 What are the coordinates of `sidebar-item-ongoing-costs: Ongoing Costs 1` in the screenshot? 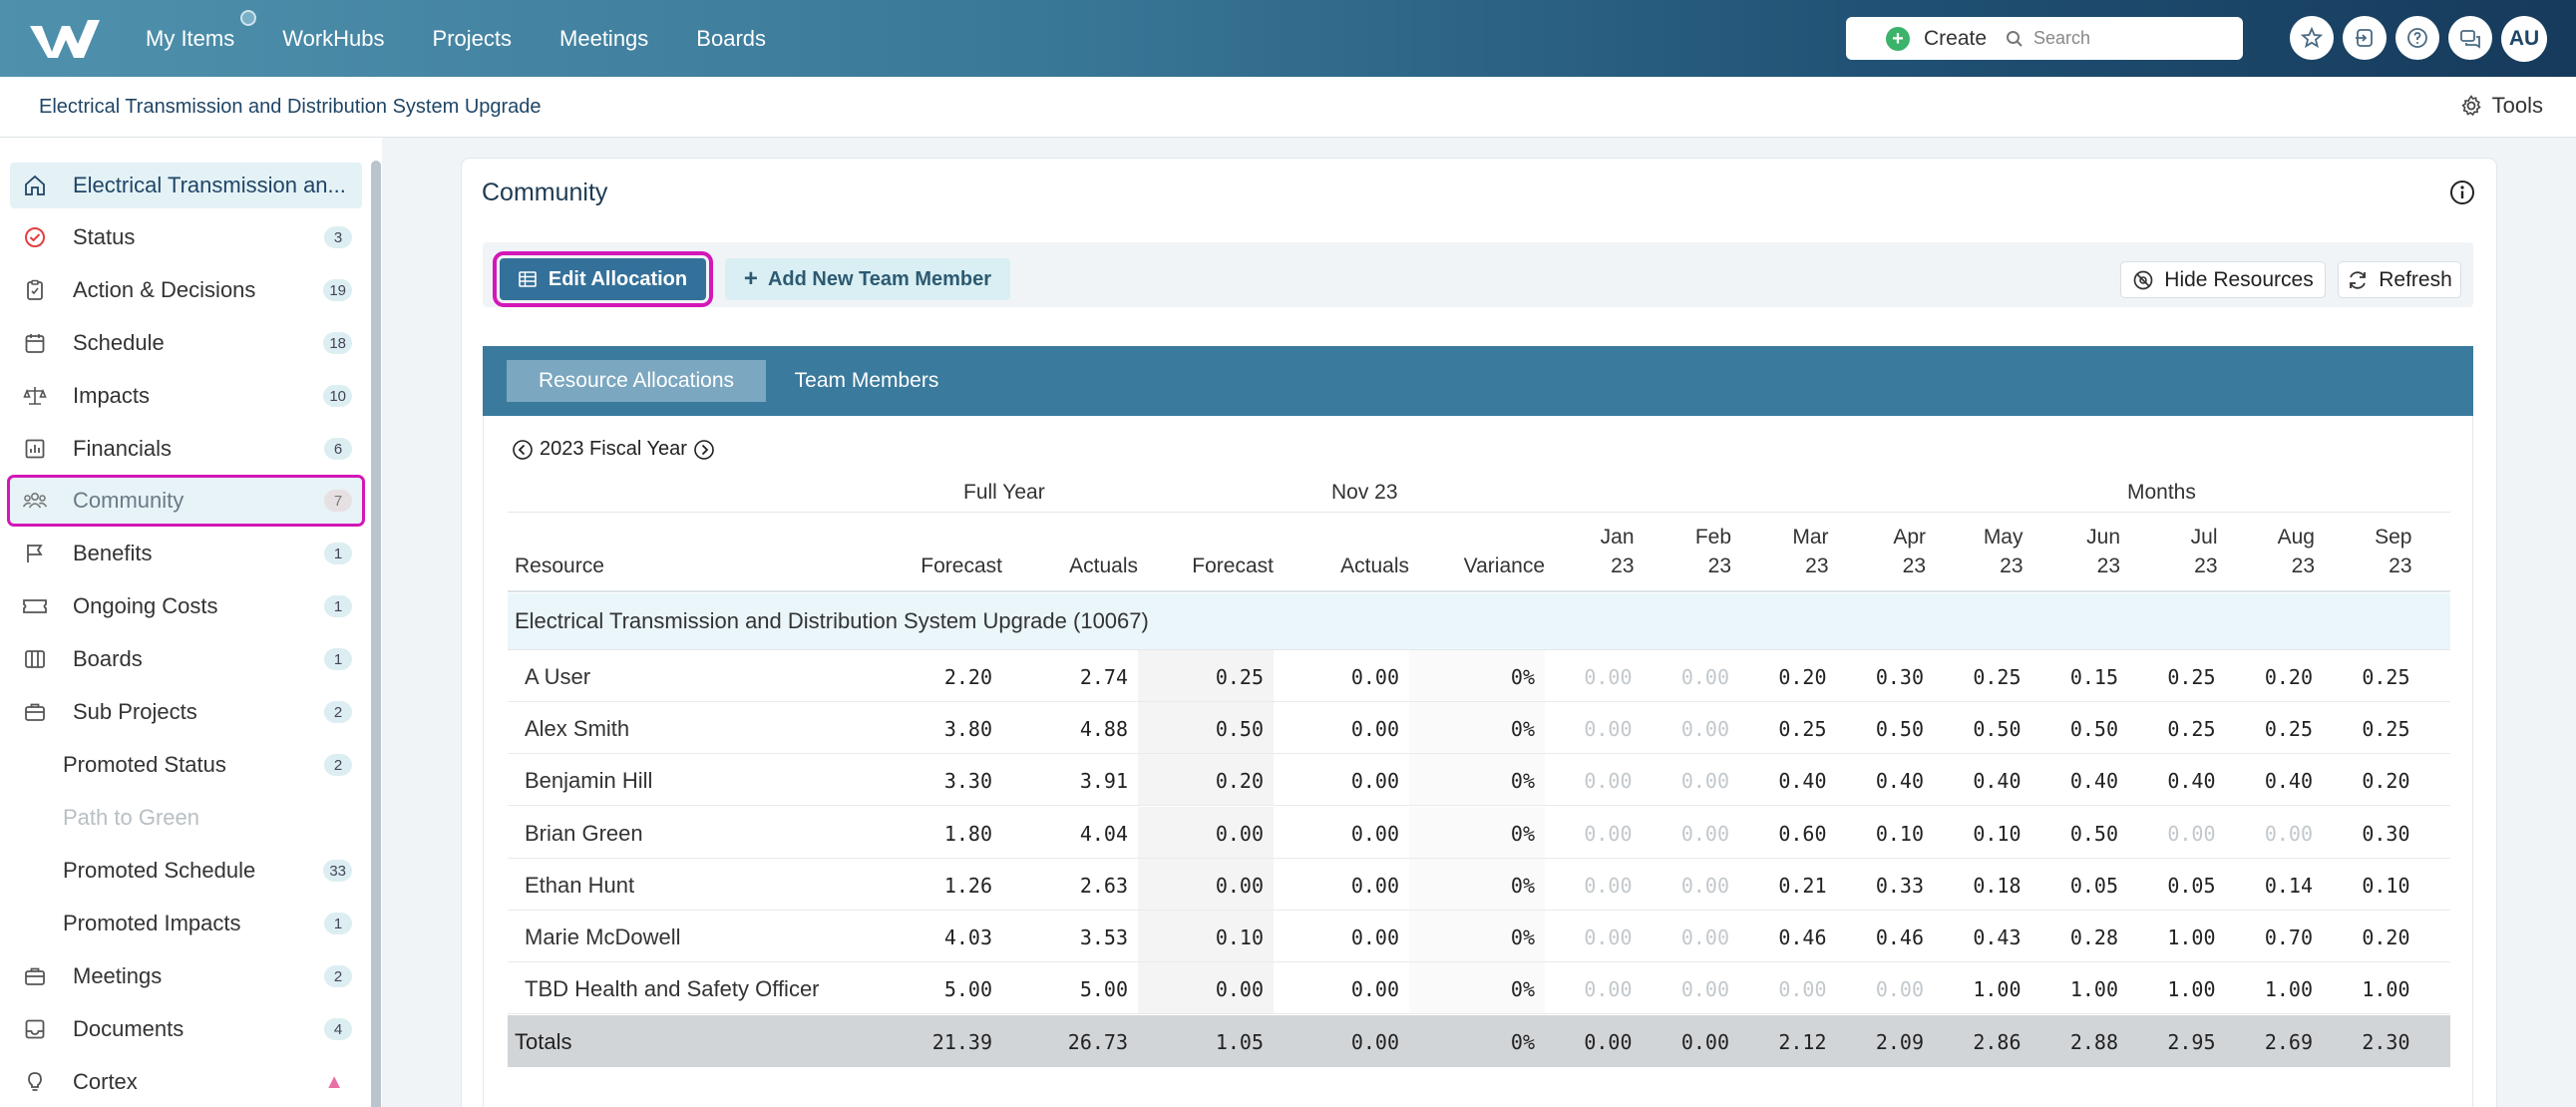 It's located at (186, 606).